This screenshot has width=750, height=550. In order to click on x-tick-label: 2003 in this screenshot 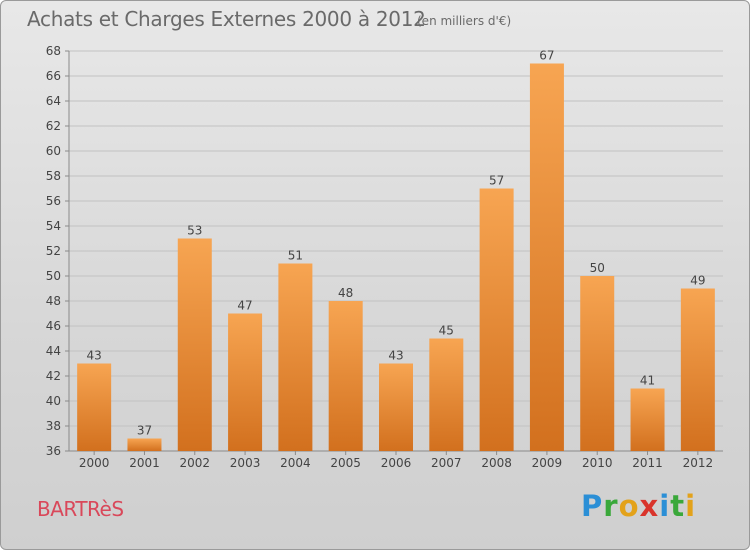, I will do `click(245, 463)`.